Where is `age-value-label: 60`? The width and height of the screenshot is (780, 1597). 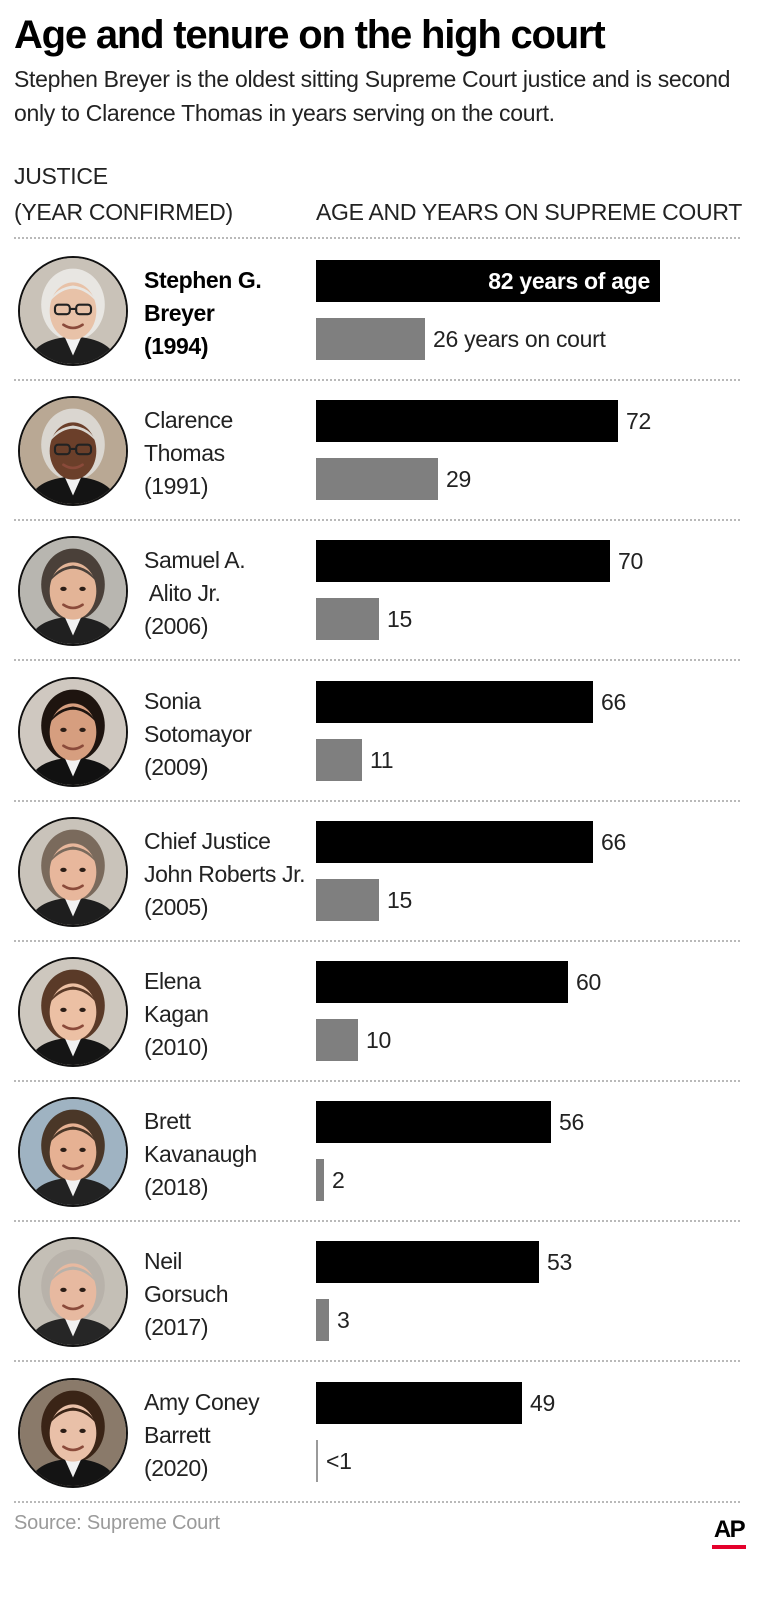 age-value-label: 60 is located at coordinates (588, 982).